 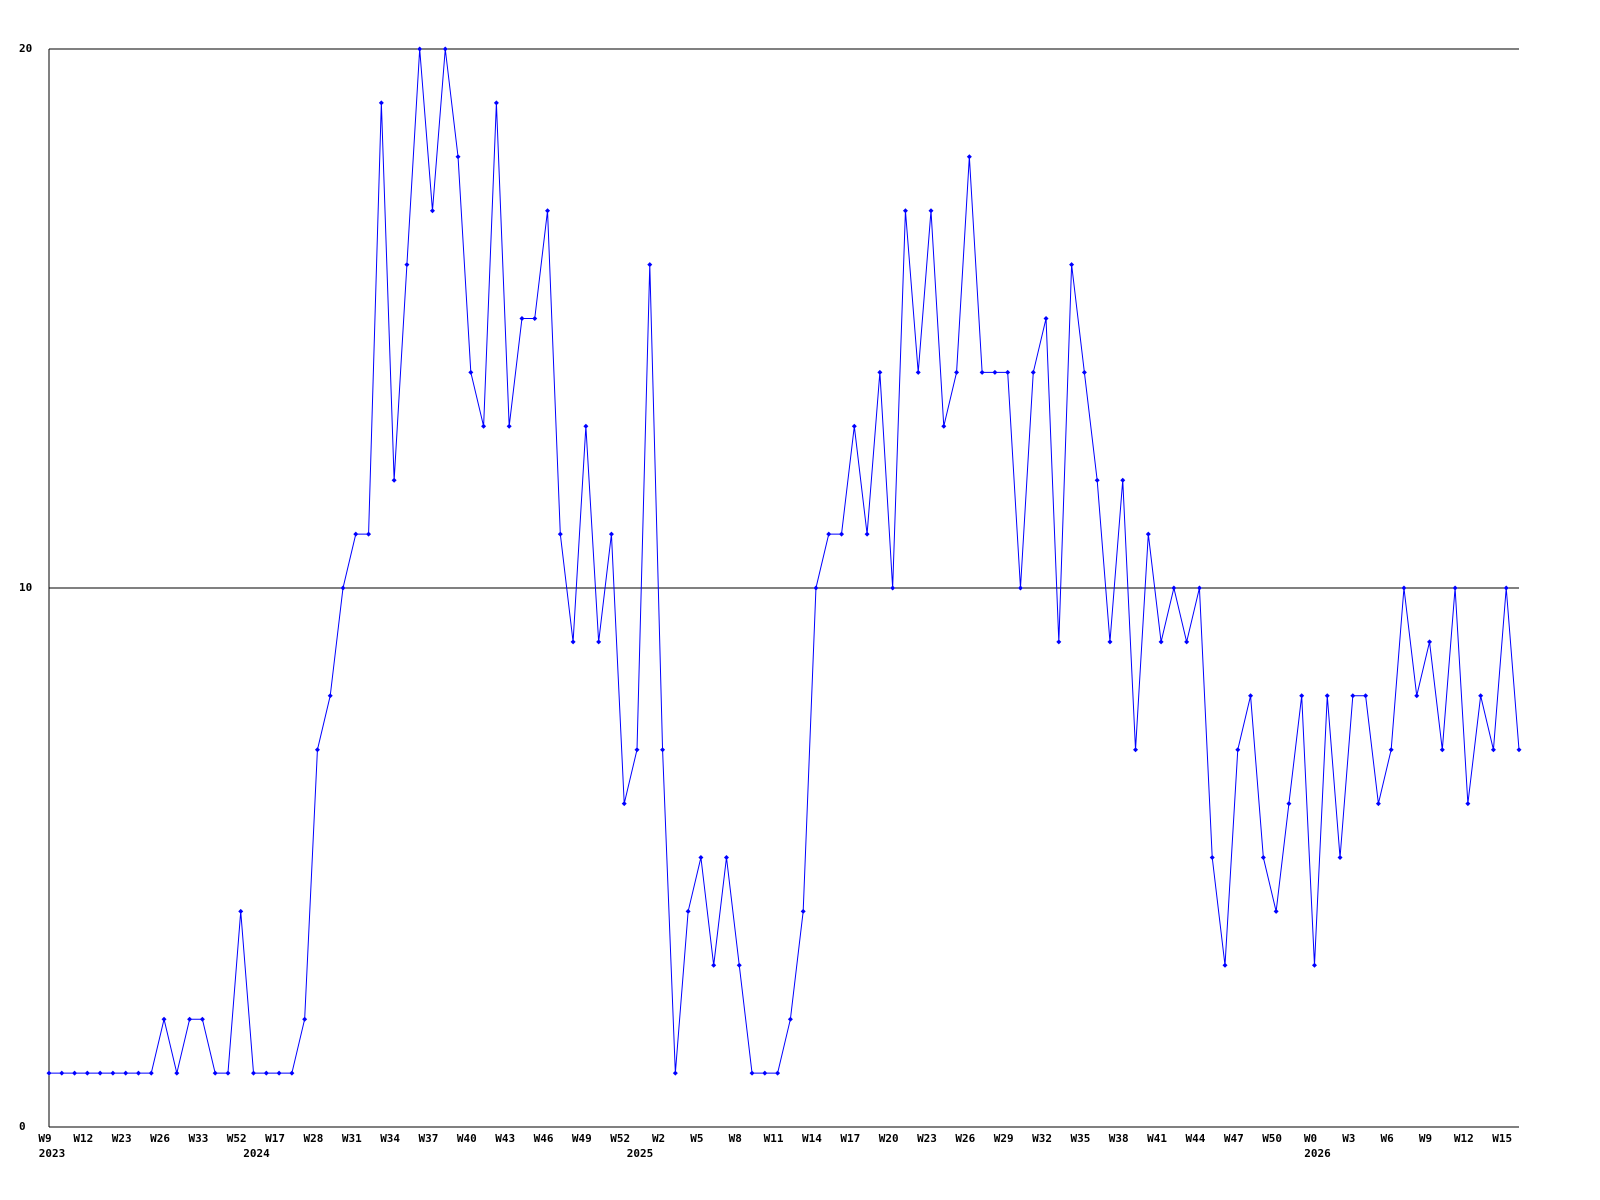 What do you see at coordinates (640, 1153) in the screenshot?
I see `year-label: 2025` at bounding box center [640, 1153].